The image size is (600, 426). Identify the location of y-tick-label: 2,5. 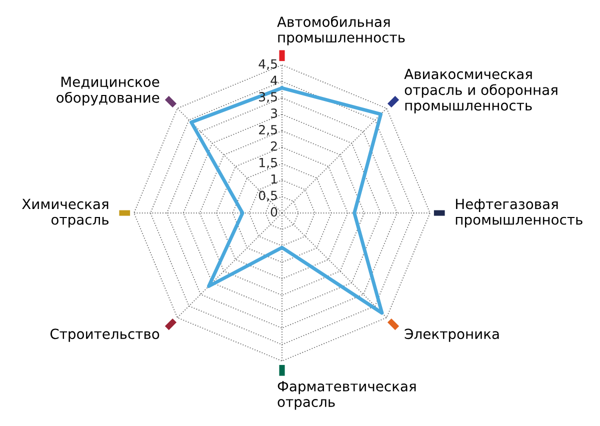
(268, 130).